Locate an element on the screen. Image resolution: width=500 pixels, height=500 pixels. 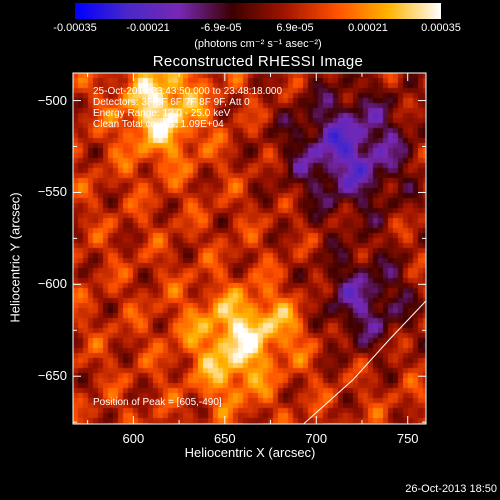
peak-position-annotation: Position of Peak = [605,-490] is located at coordinates (157, 402).